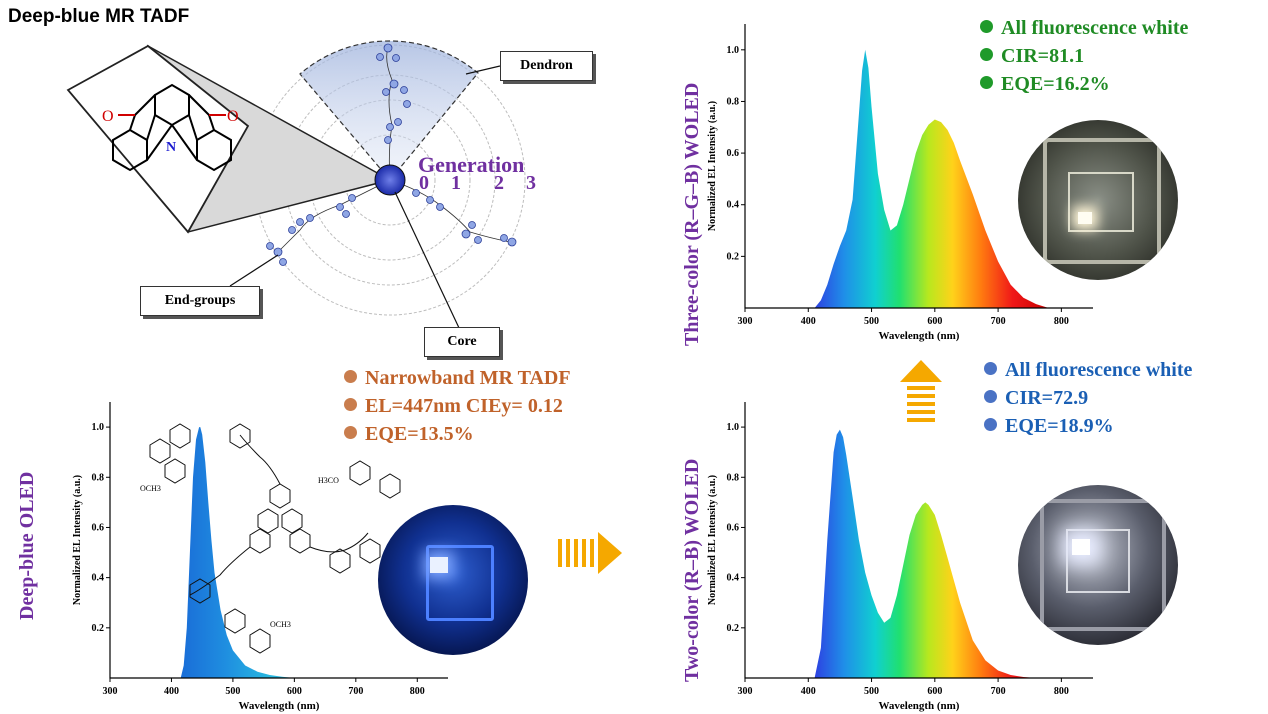 This screenshot has width=1268, height=714. What do you see at coordinates (200, 301) in the screenshot?
I see `end-groups-callout: End-groups` at bounding box center [200, 301].